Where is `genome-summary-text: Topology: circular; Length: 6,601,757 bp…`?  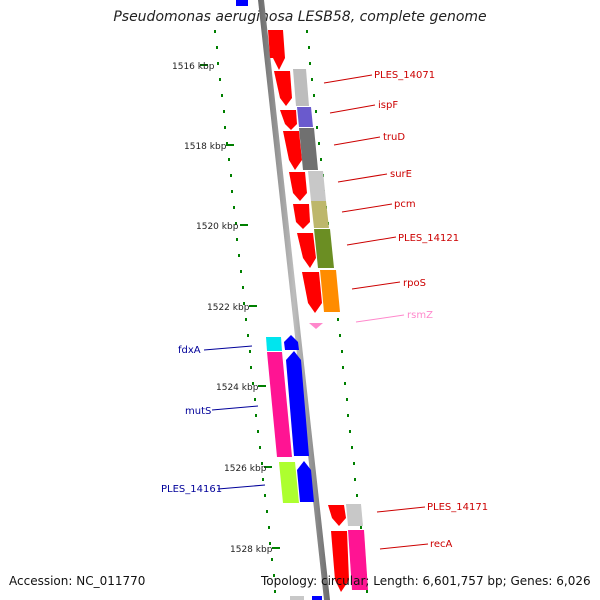
genome-summary-text: Topology: circular; Length: 6,601,757 bp… is located at coordinates (426, 581).